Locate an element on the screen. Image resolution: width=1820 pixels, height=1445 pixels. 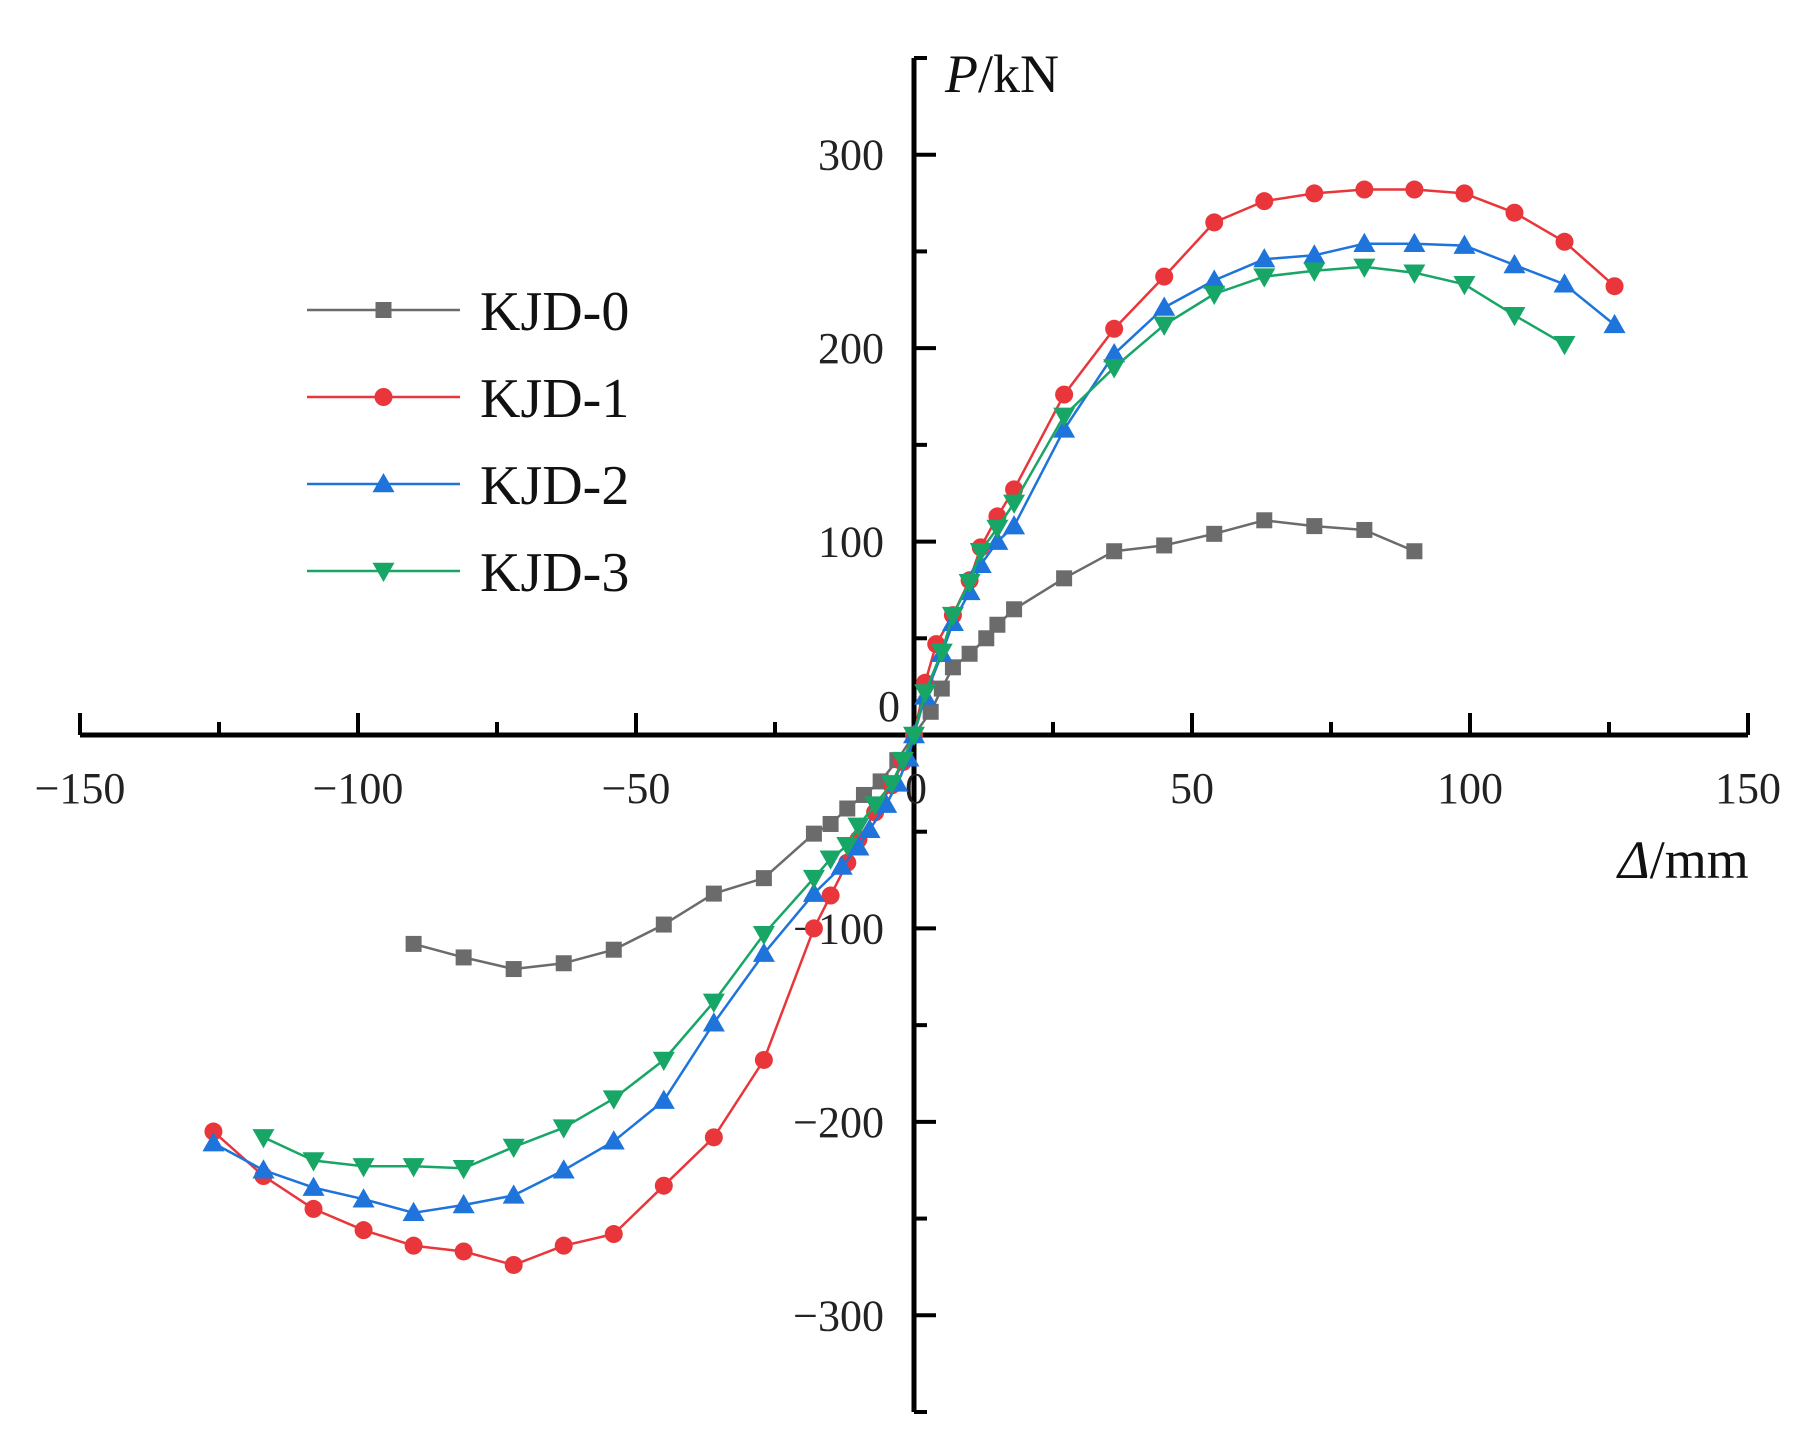
x-tick-label: 100 is located at coordinates (1470, 788).